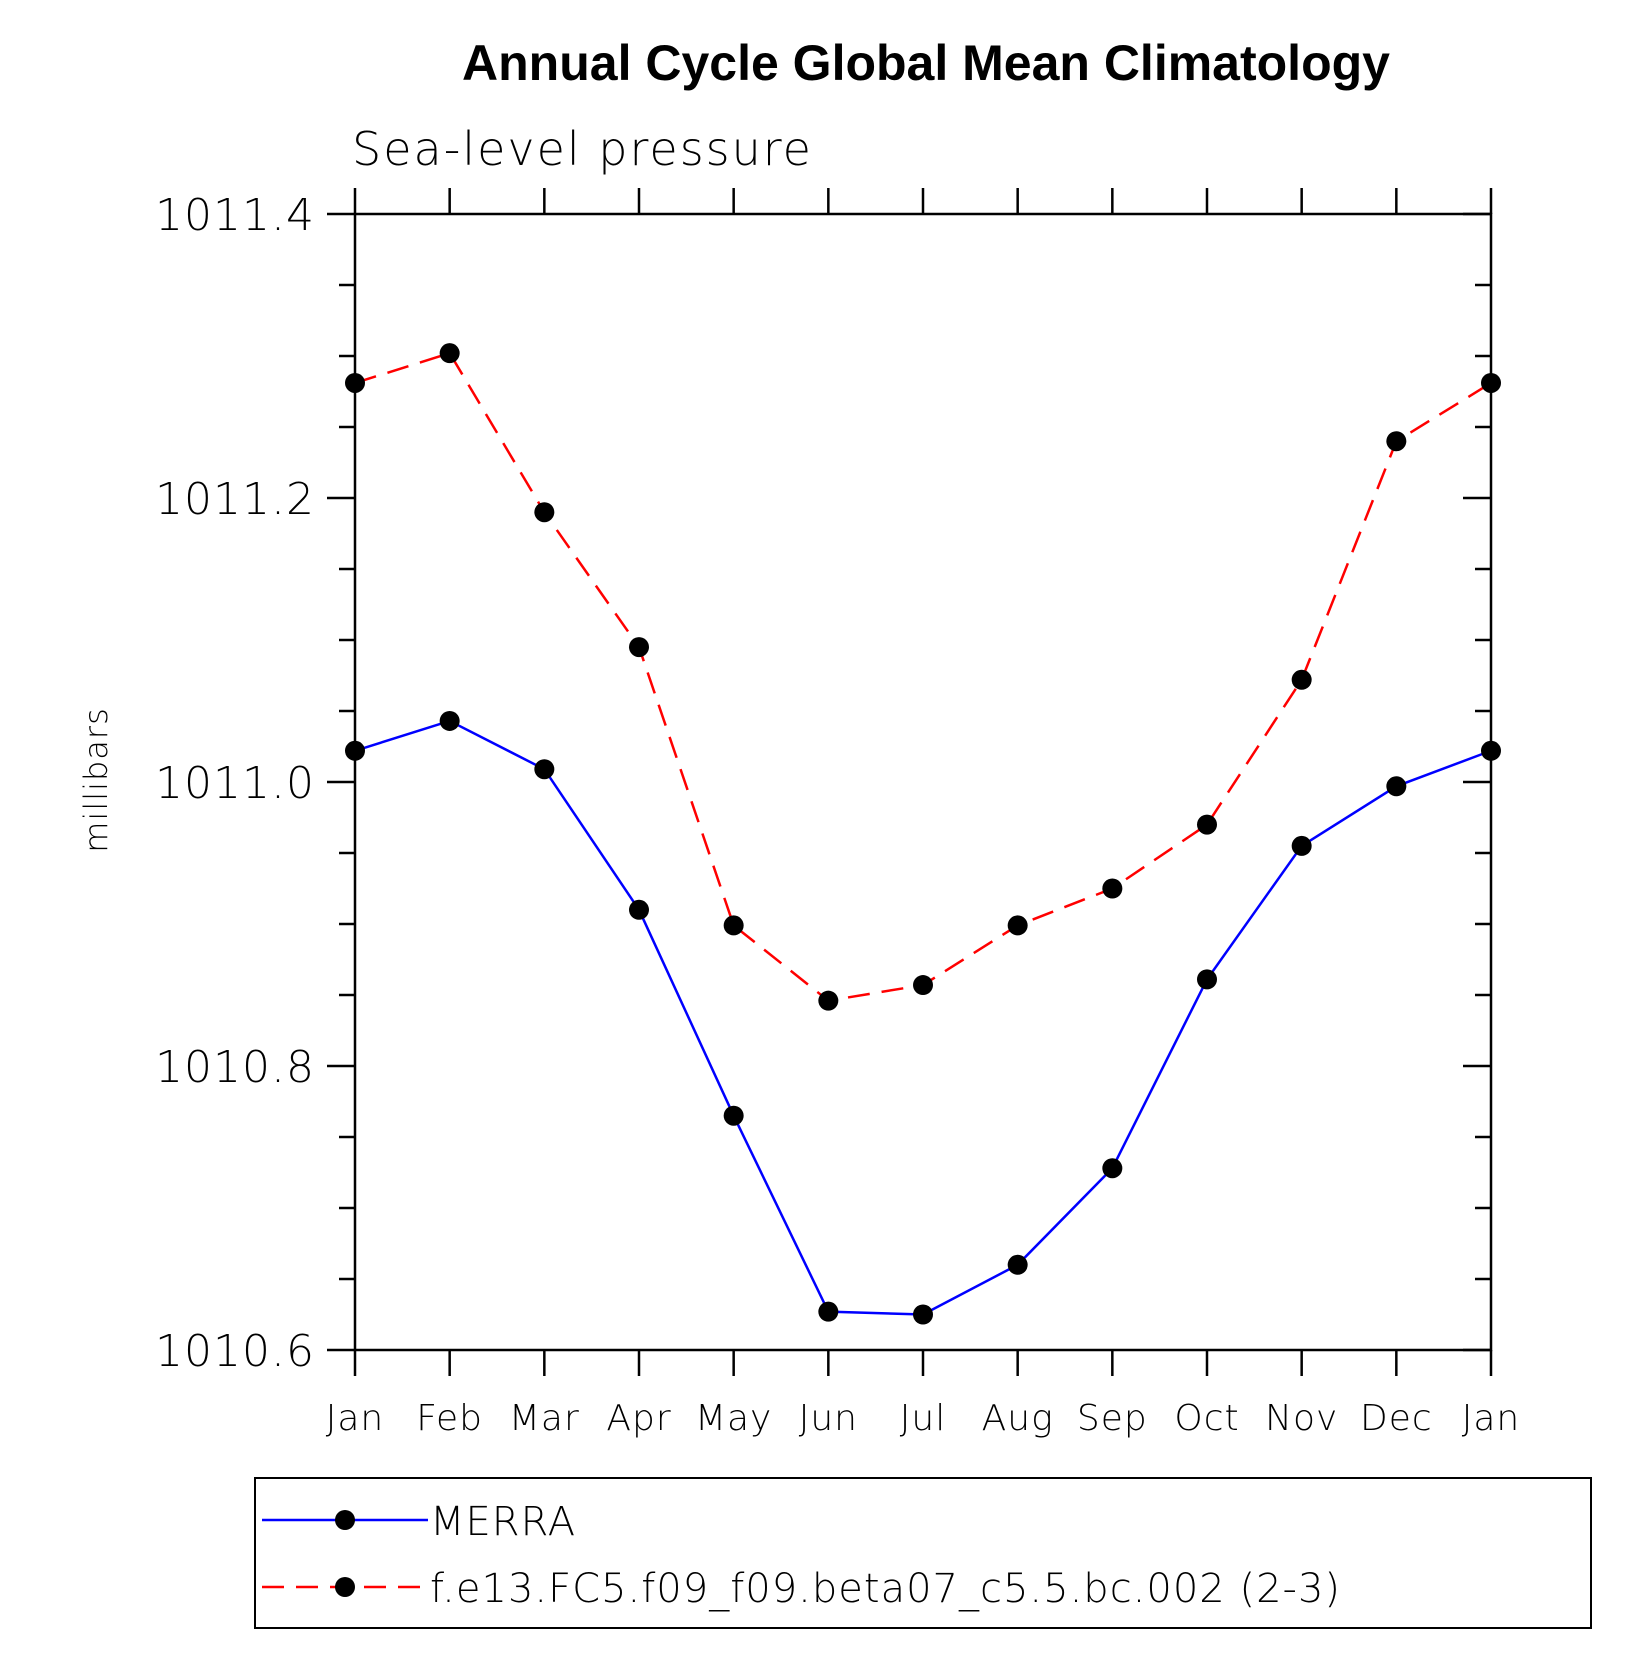 The width and height of the screenshot is (1652, 1657). Describe the element at coordinates (1206, 1418) in the screenshot. I see `x-tick-label: Oct` at that location.